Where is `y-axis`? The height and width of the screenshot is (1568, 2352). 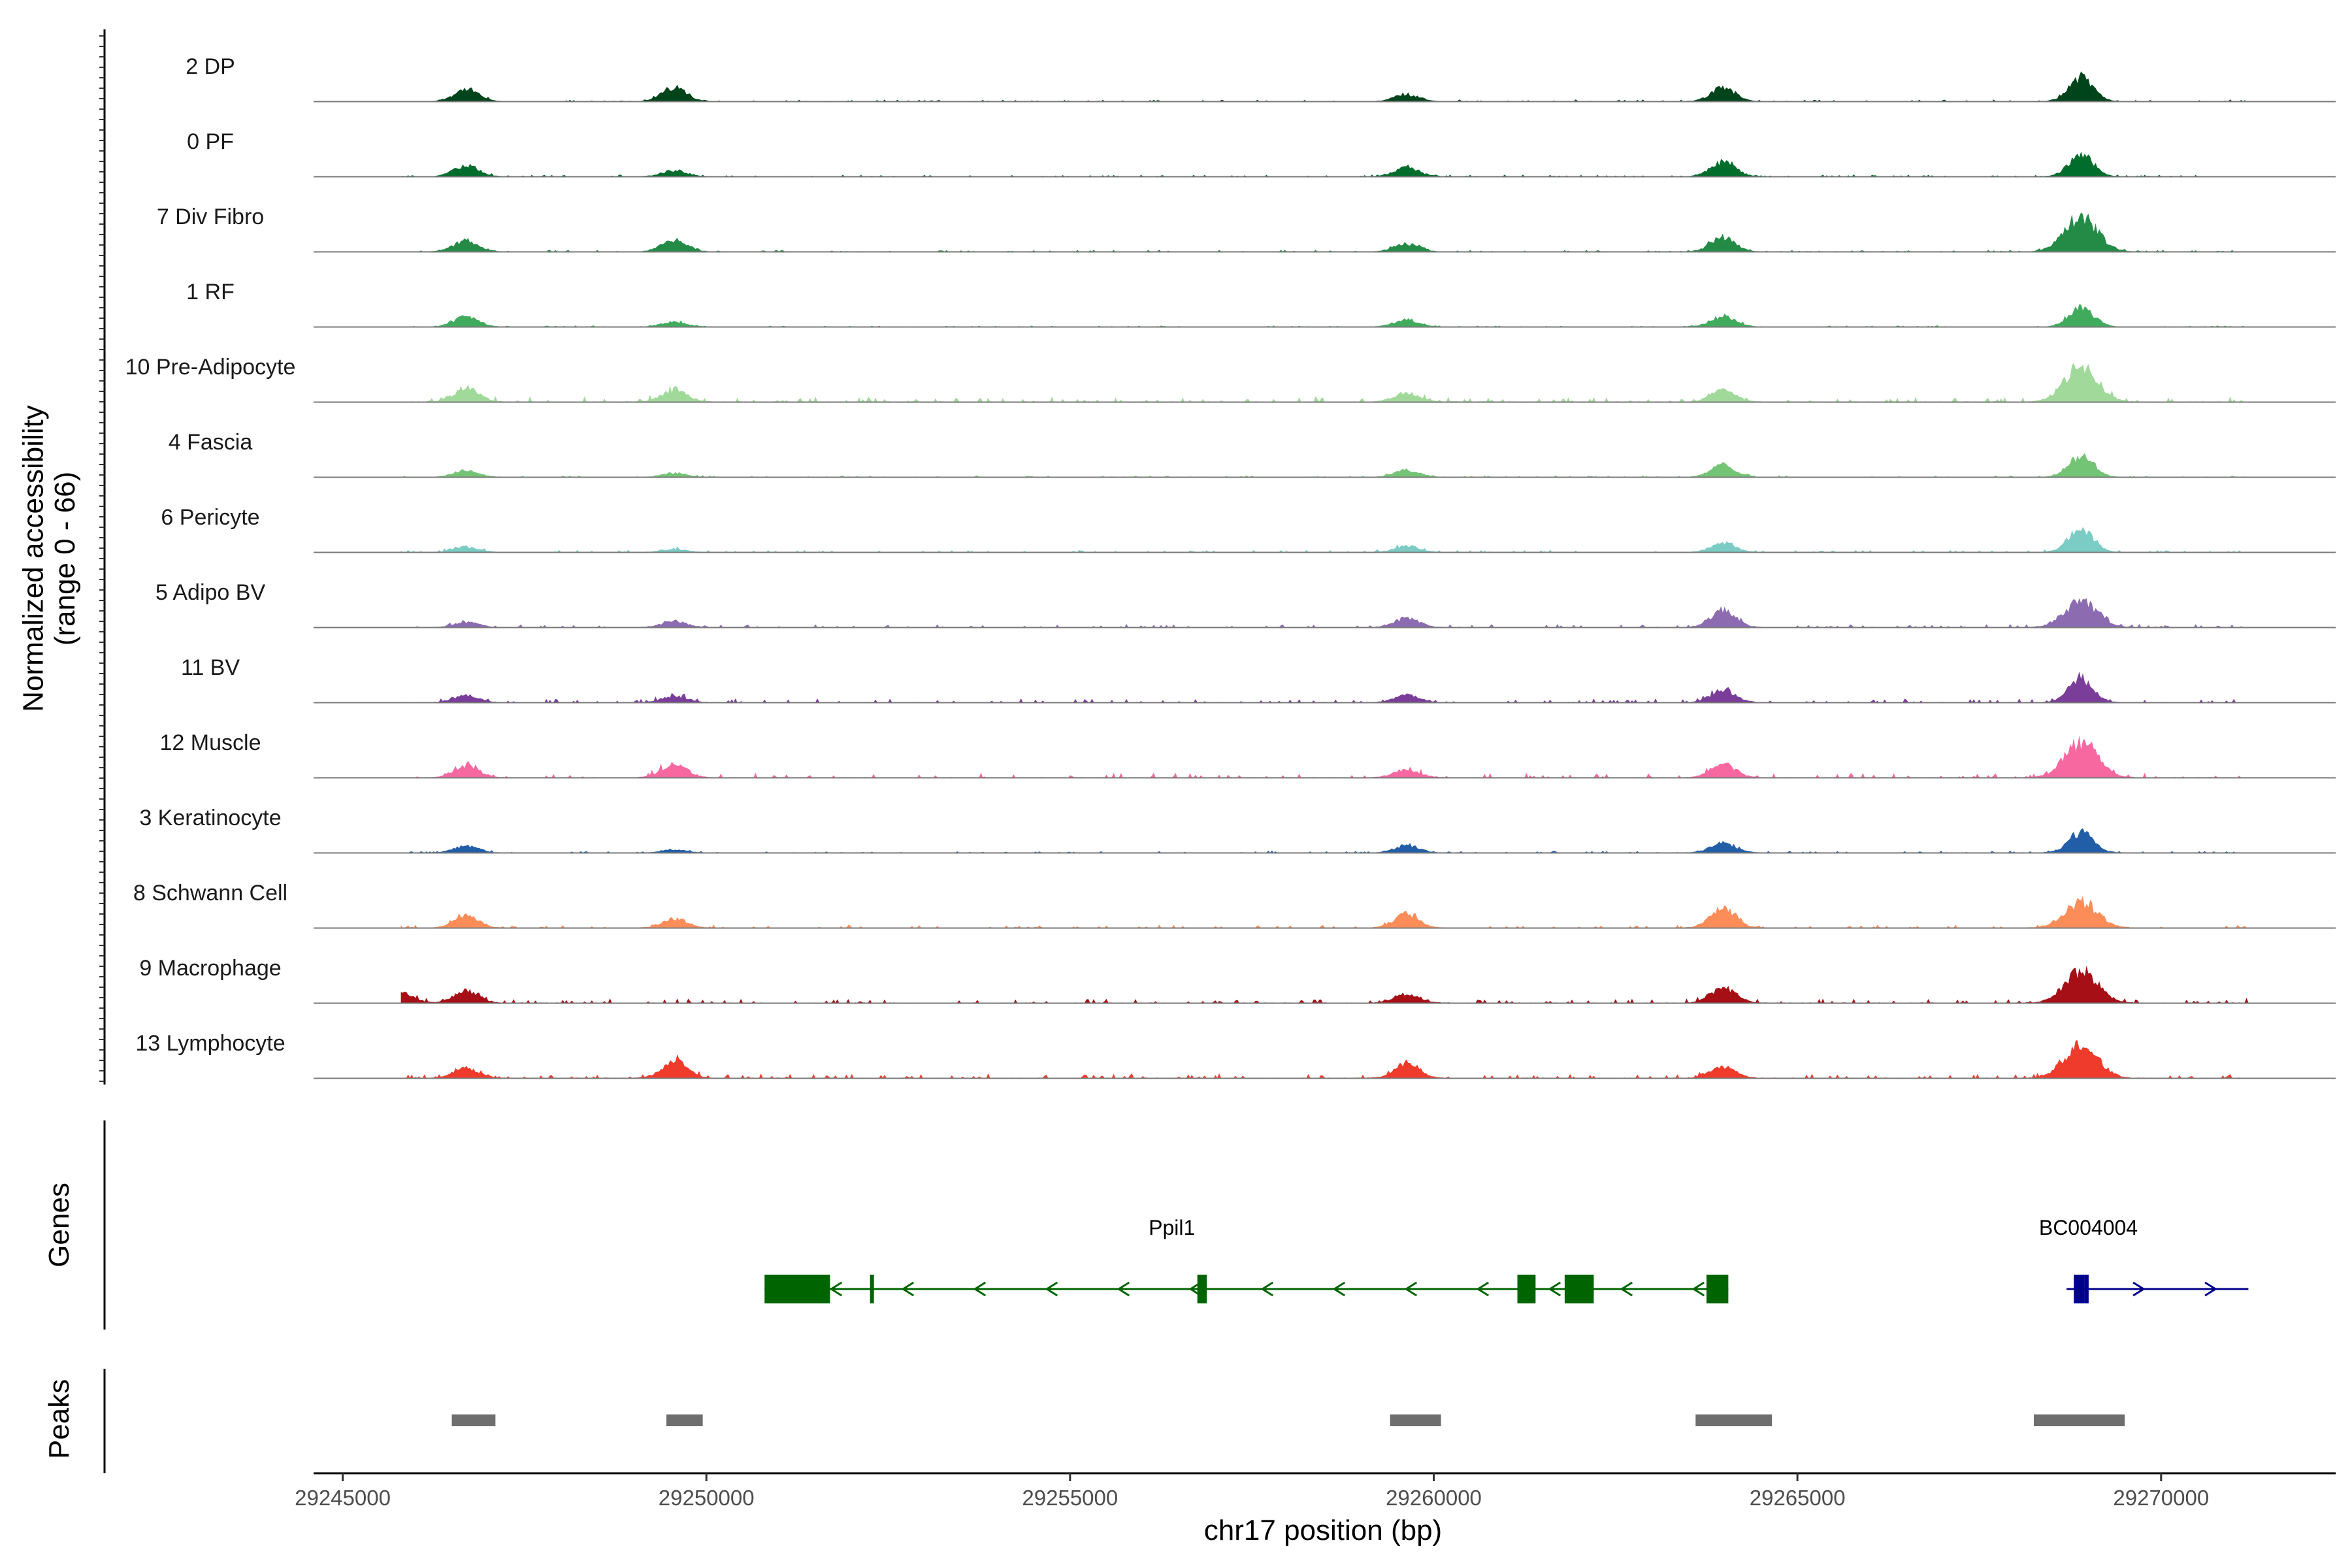
y-axis is located at coordinates (102, 557).